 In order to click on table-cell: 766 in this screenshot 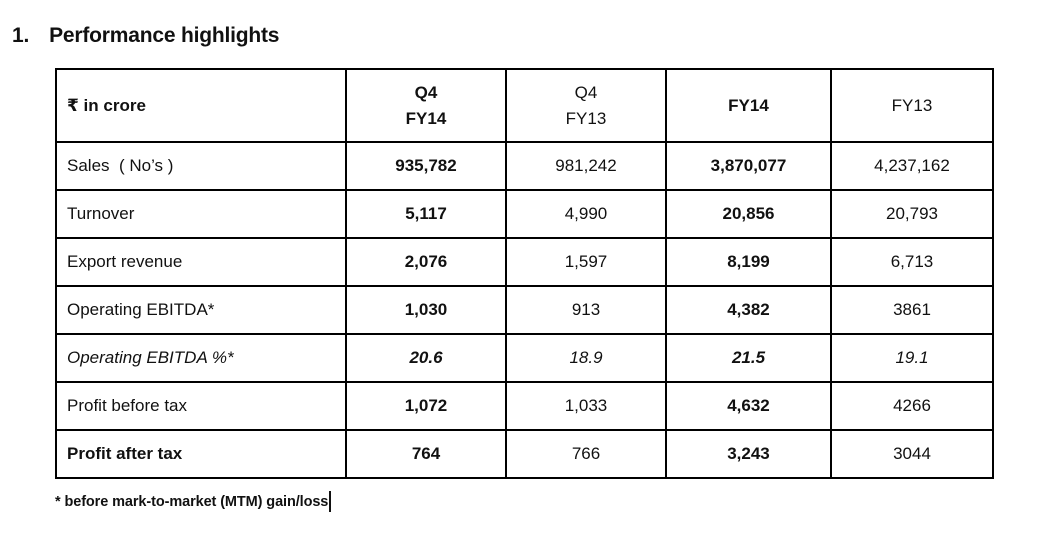, I will do `click(586, 454)`.